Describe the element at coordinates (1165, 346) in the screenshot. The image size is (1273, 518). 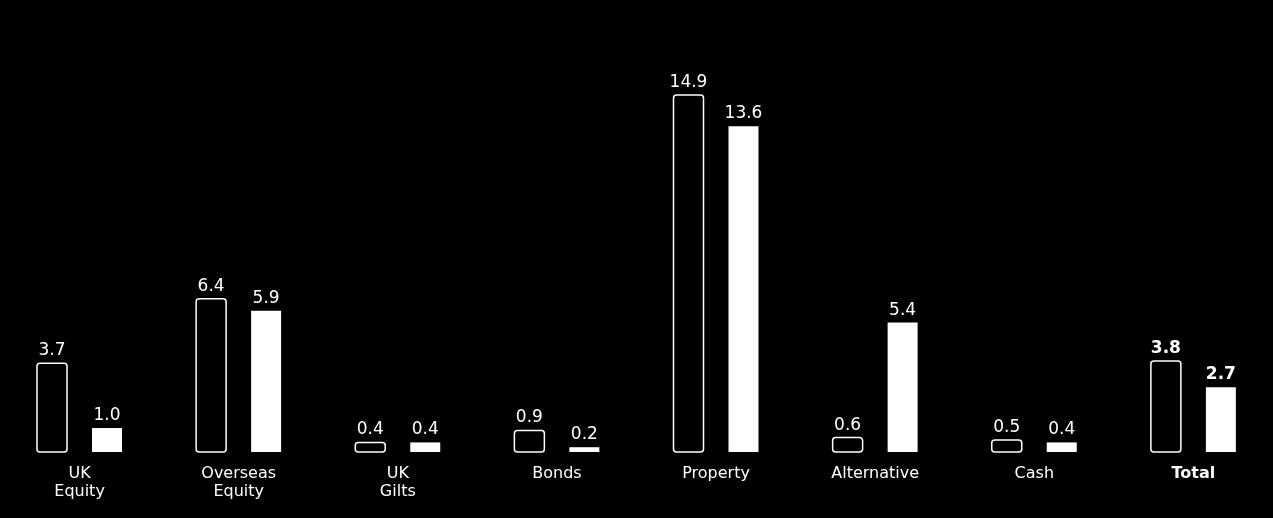
I see `data-label: 3.8` at that location.